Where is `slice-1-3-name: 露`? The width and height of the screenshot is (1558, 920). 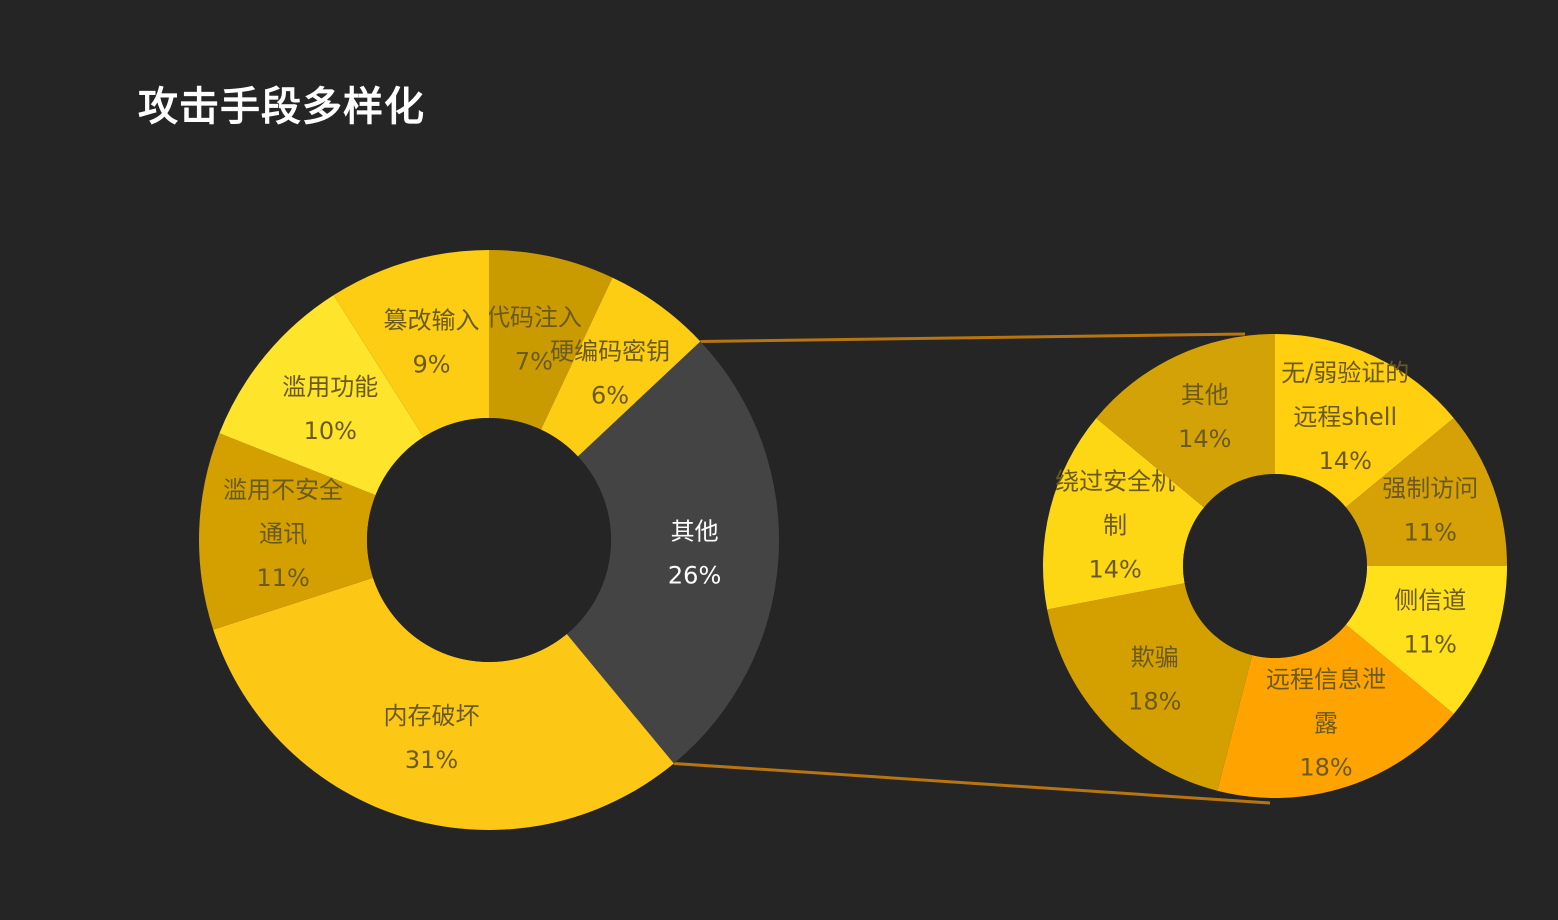 slice-1-3-name: 露 is located at coordinates (1326, 723).